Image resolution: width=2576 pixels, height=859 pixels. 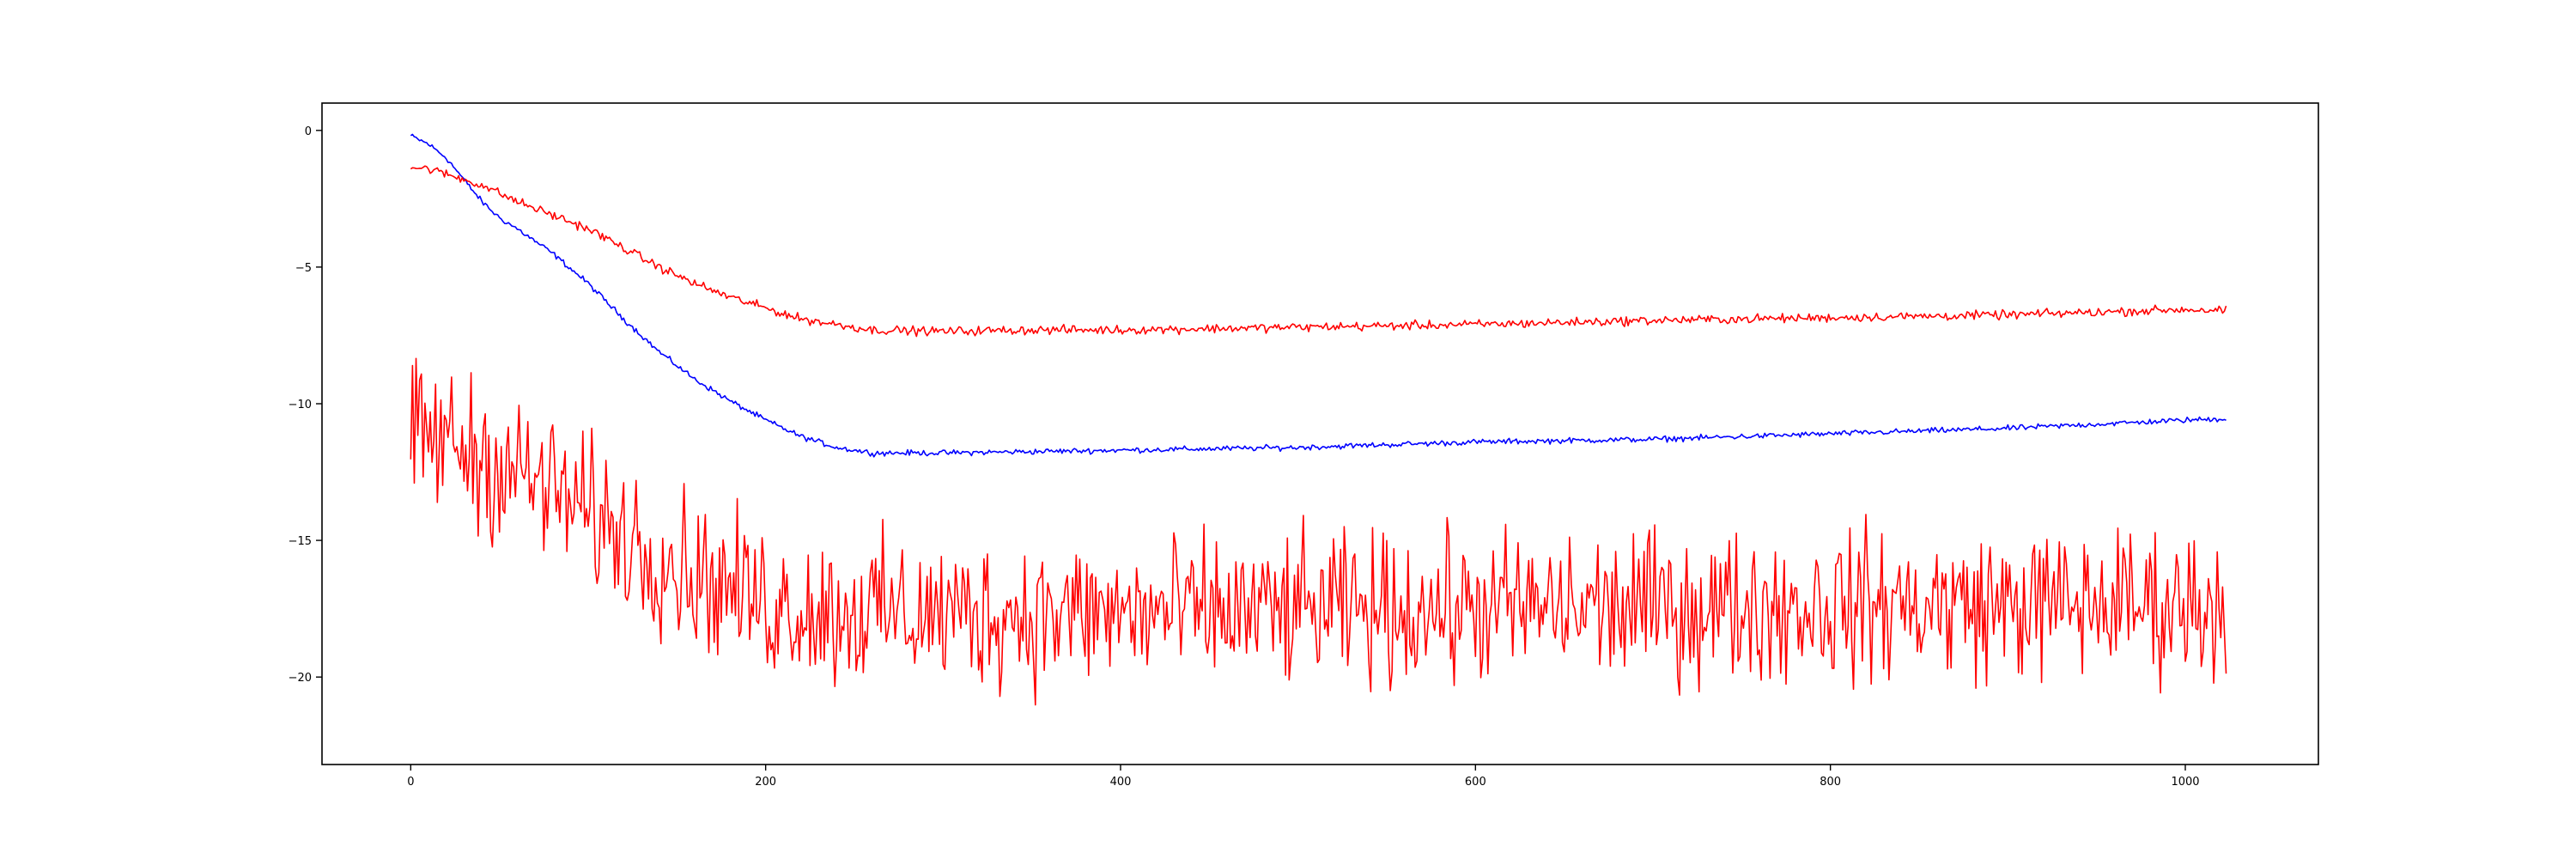 I want to click on y-tick-label: −20, so click(x=301, y=679).